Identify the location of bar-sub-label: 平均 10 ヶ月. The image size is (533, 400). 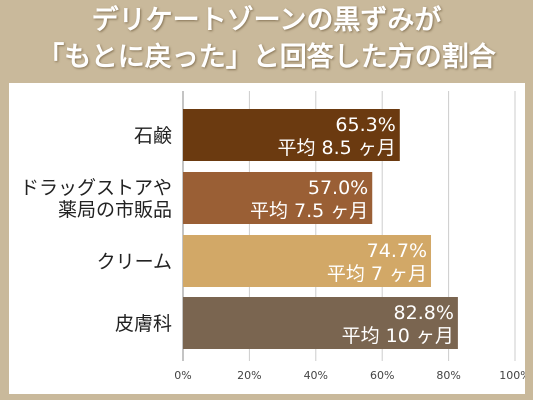
(398, 336).